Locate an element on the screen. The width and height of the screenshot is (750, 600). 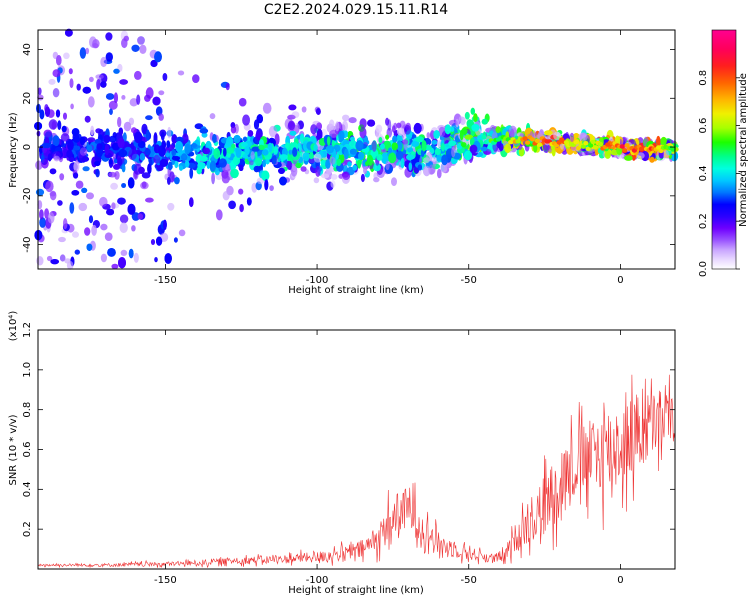
spectrogram-y-tick-label: 40 is located at coordinates (27, 49).